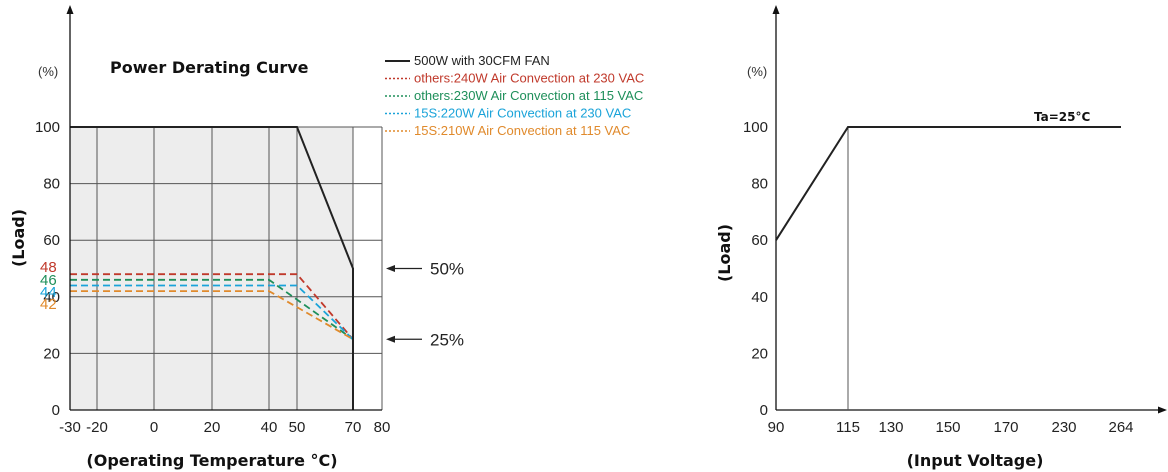 This screenshot has width=1168, height=472. Describe the element at coordinates (482, 60) in the screenshot. I see `legend-label: 500W with 30CFM FAN` at that location.